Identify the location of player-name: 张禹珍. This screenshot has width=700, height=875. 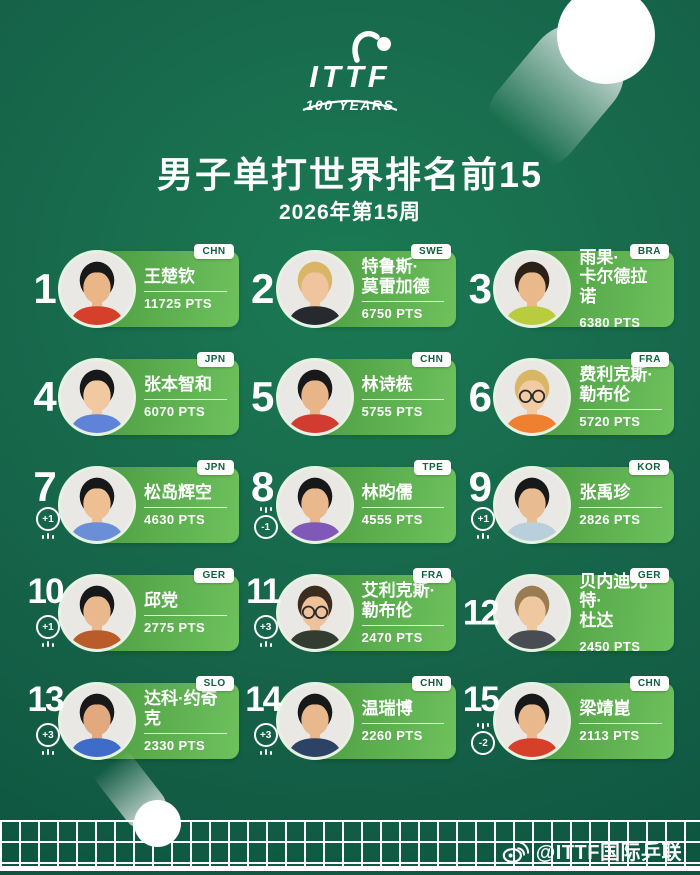
(620, 493).